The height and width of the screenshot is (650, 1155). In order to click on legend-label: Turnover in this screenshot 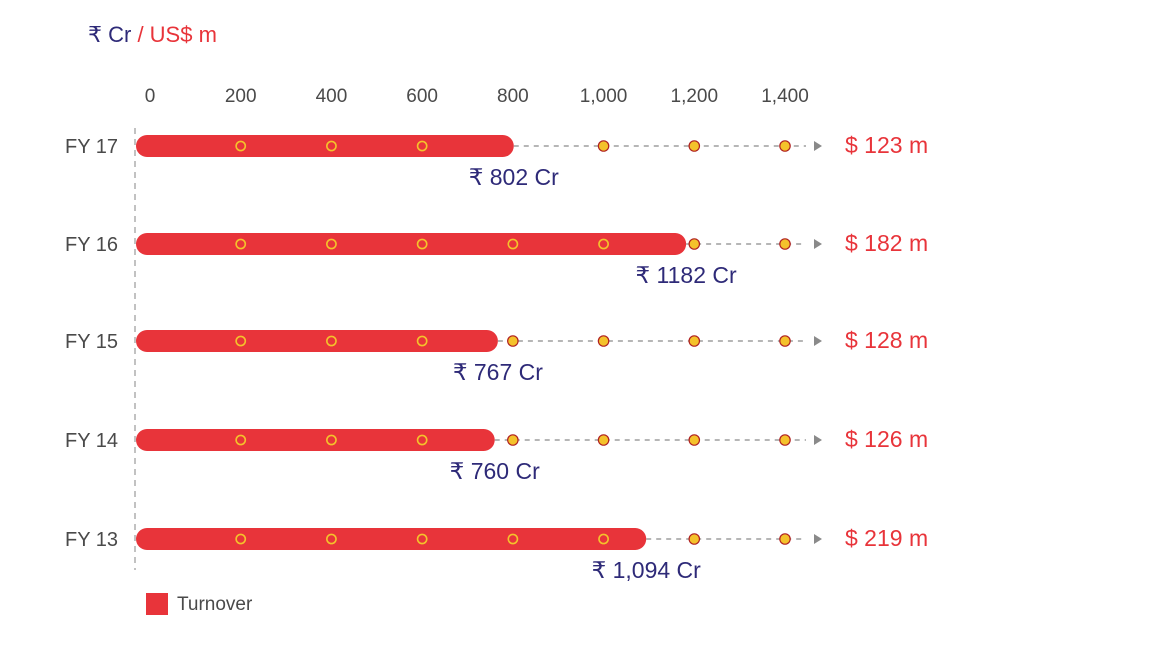, I will do `click(215, 604)`.